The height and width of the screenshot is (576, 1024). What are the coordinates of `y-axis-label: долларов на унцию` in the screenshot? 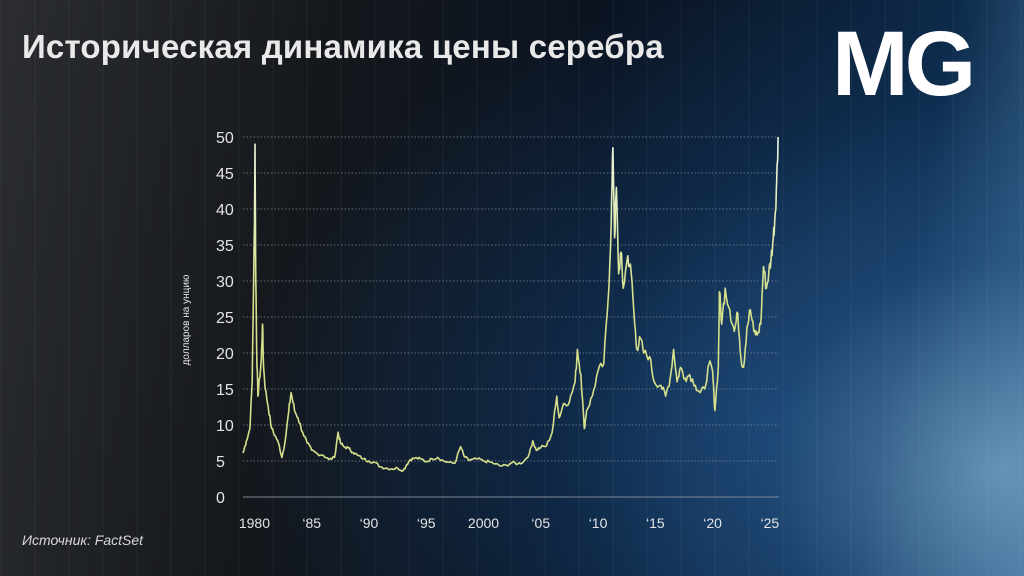 It's located at (186, 319).